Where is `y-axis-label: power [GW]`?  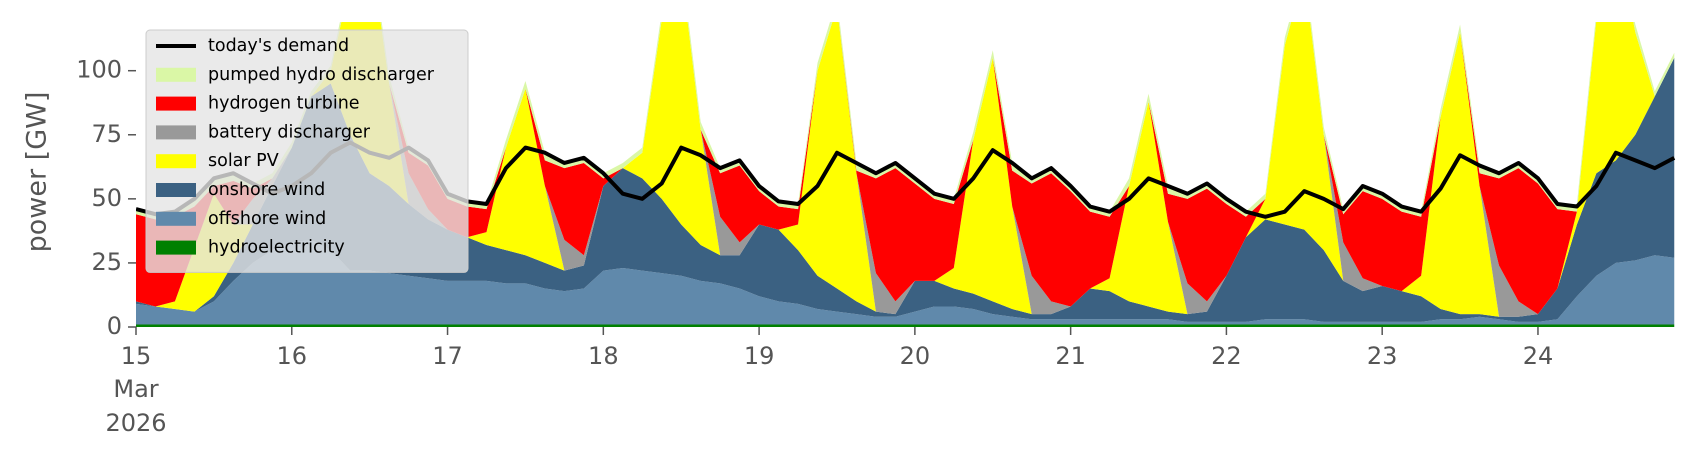 y-axis-label: power [GW] is located at coordinates (37, 172).